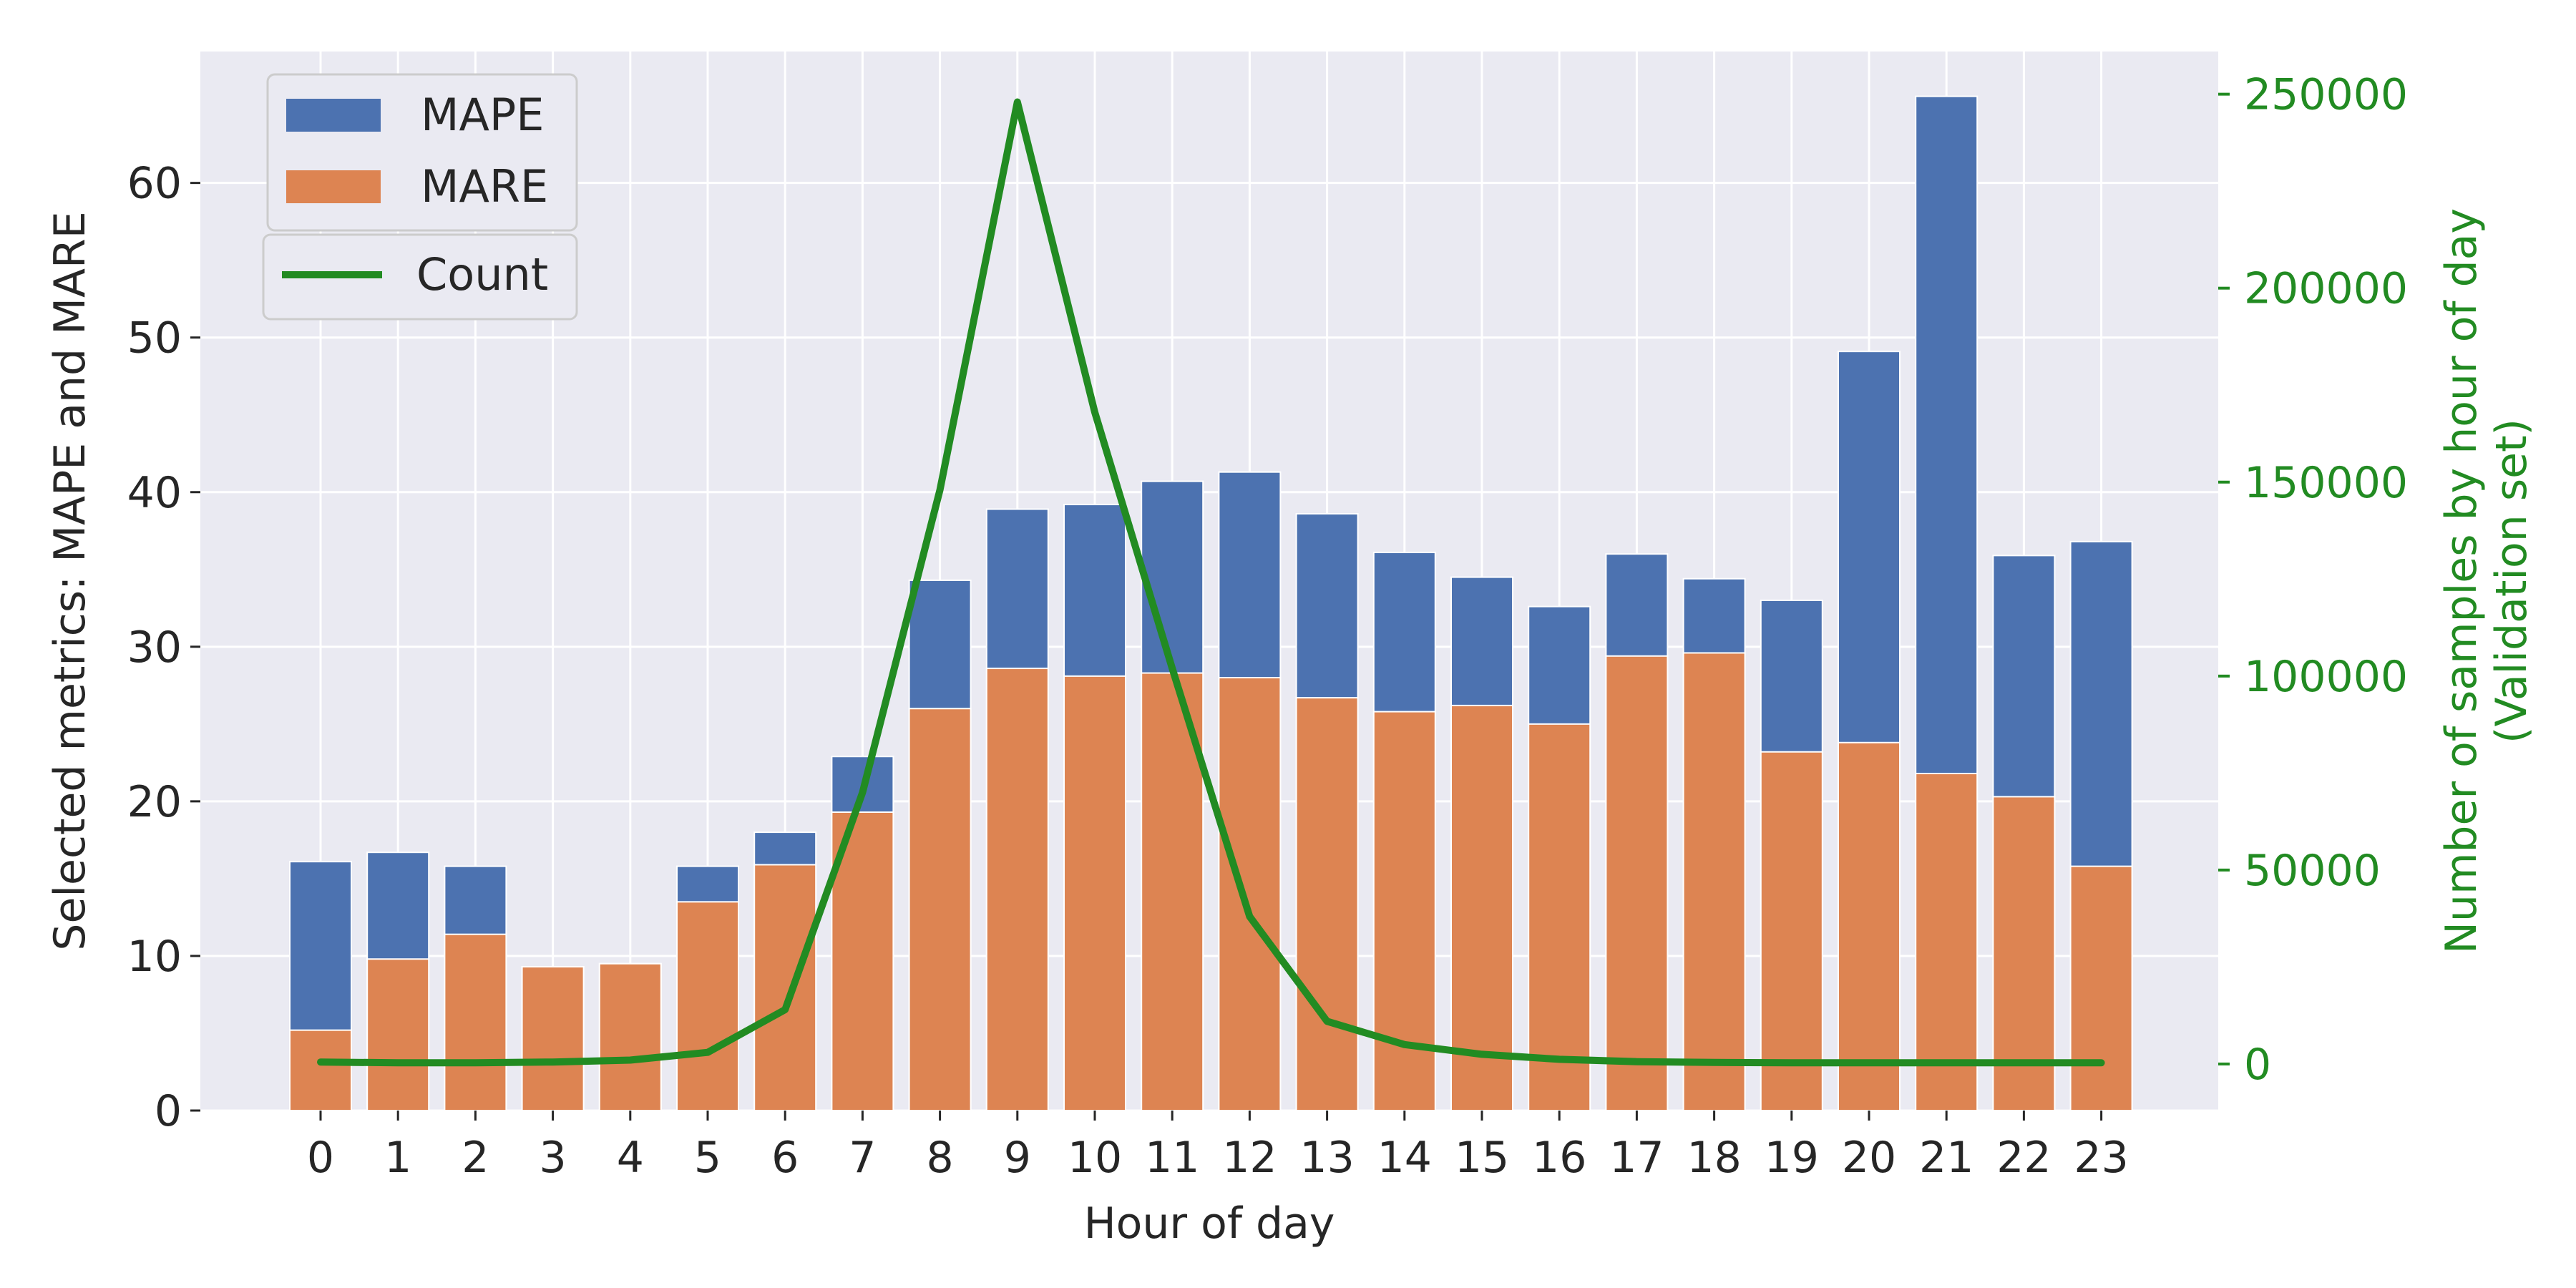 The width and height of the screenshot is (2576, 1288). I want to click on x-tick-label: 18, so click(1714, 1158).